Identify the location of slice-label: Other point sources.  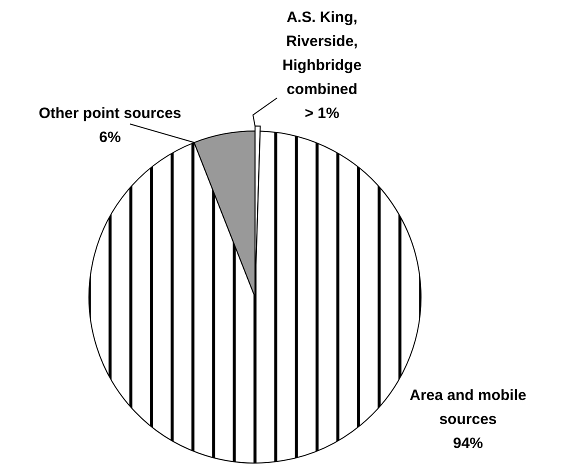
(110, 113).